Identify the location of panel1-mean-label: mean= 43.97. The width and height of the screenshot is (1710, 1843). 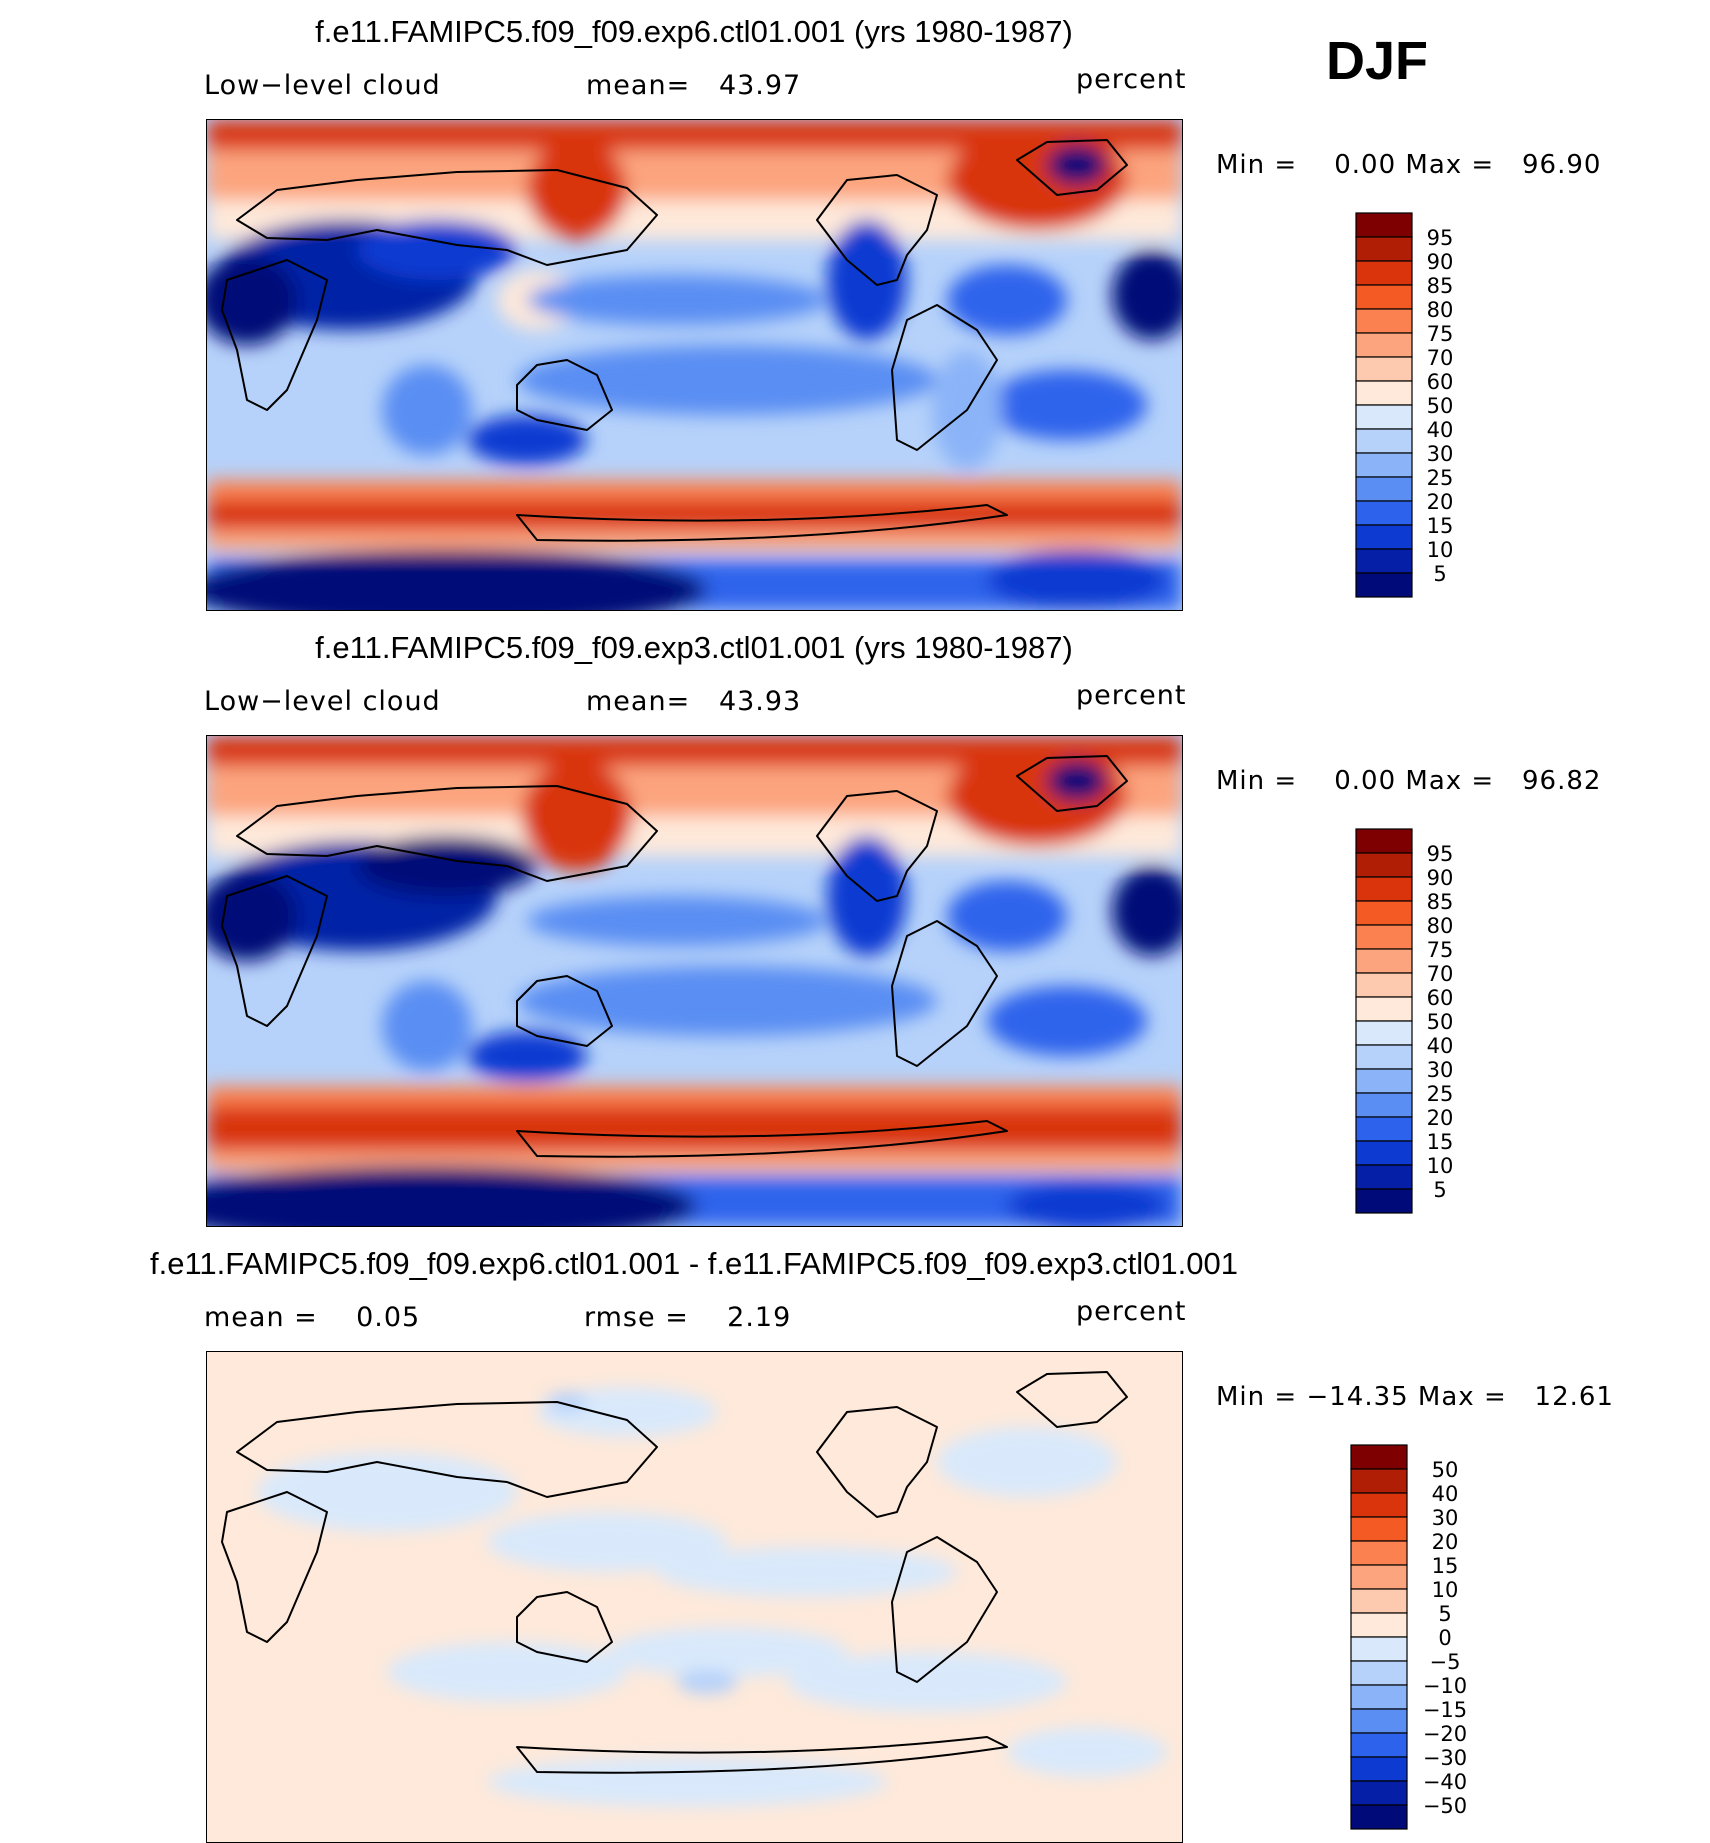
(694, 85).